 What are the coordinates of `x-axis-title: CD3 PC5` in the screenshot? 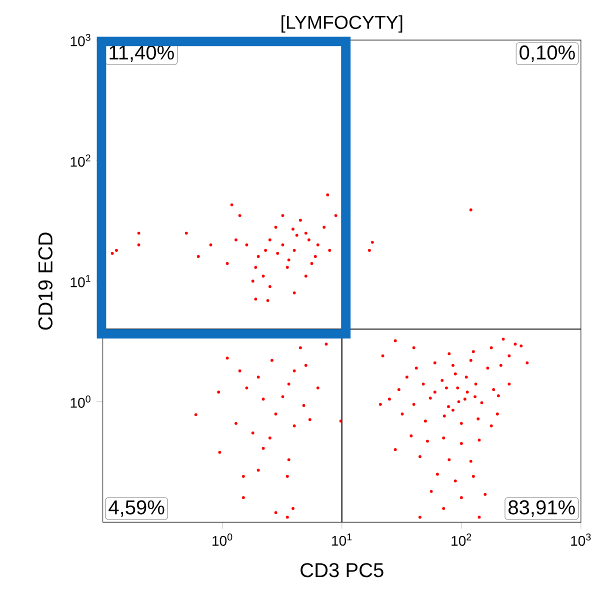 It's located at (342, 570).